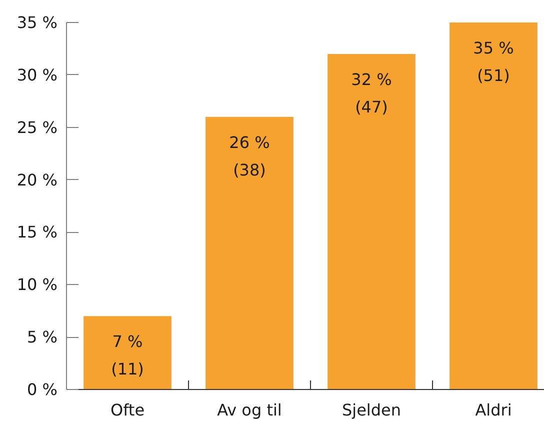  I want to click on data-label: 35 % (51), so click(493, 62).